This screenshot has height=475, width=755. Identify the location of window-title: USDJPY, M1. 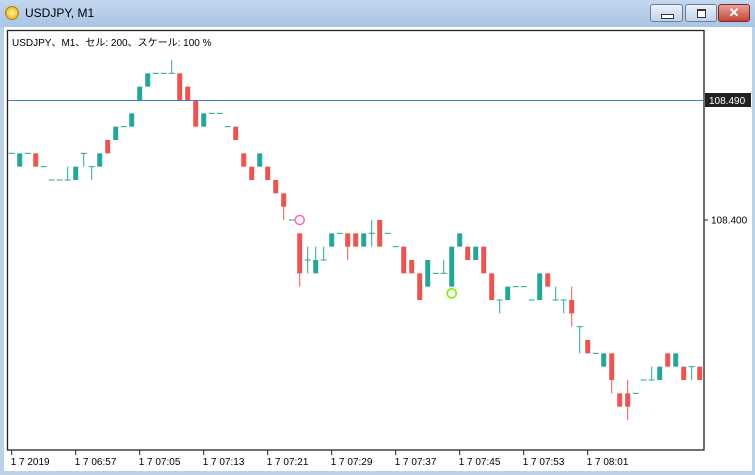
(60, 13).